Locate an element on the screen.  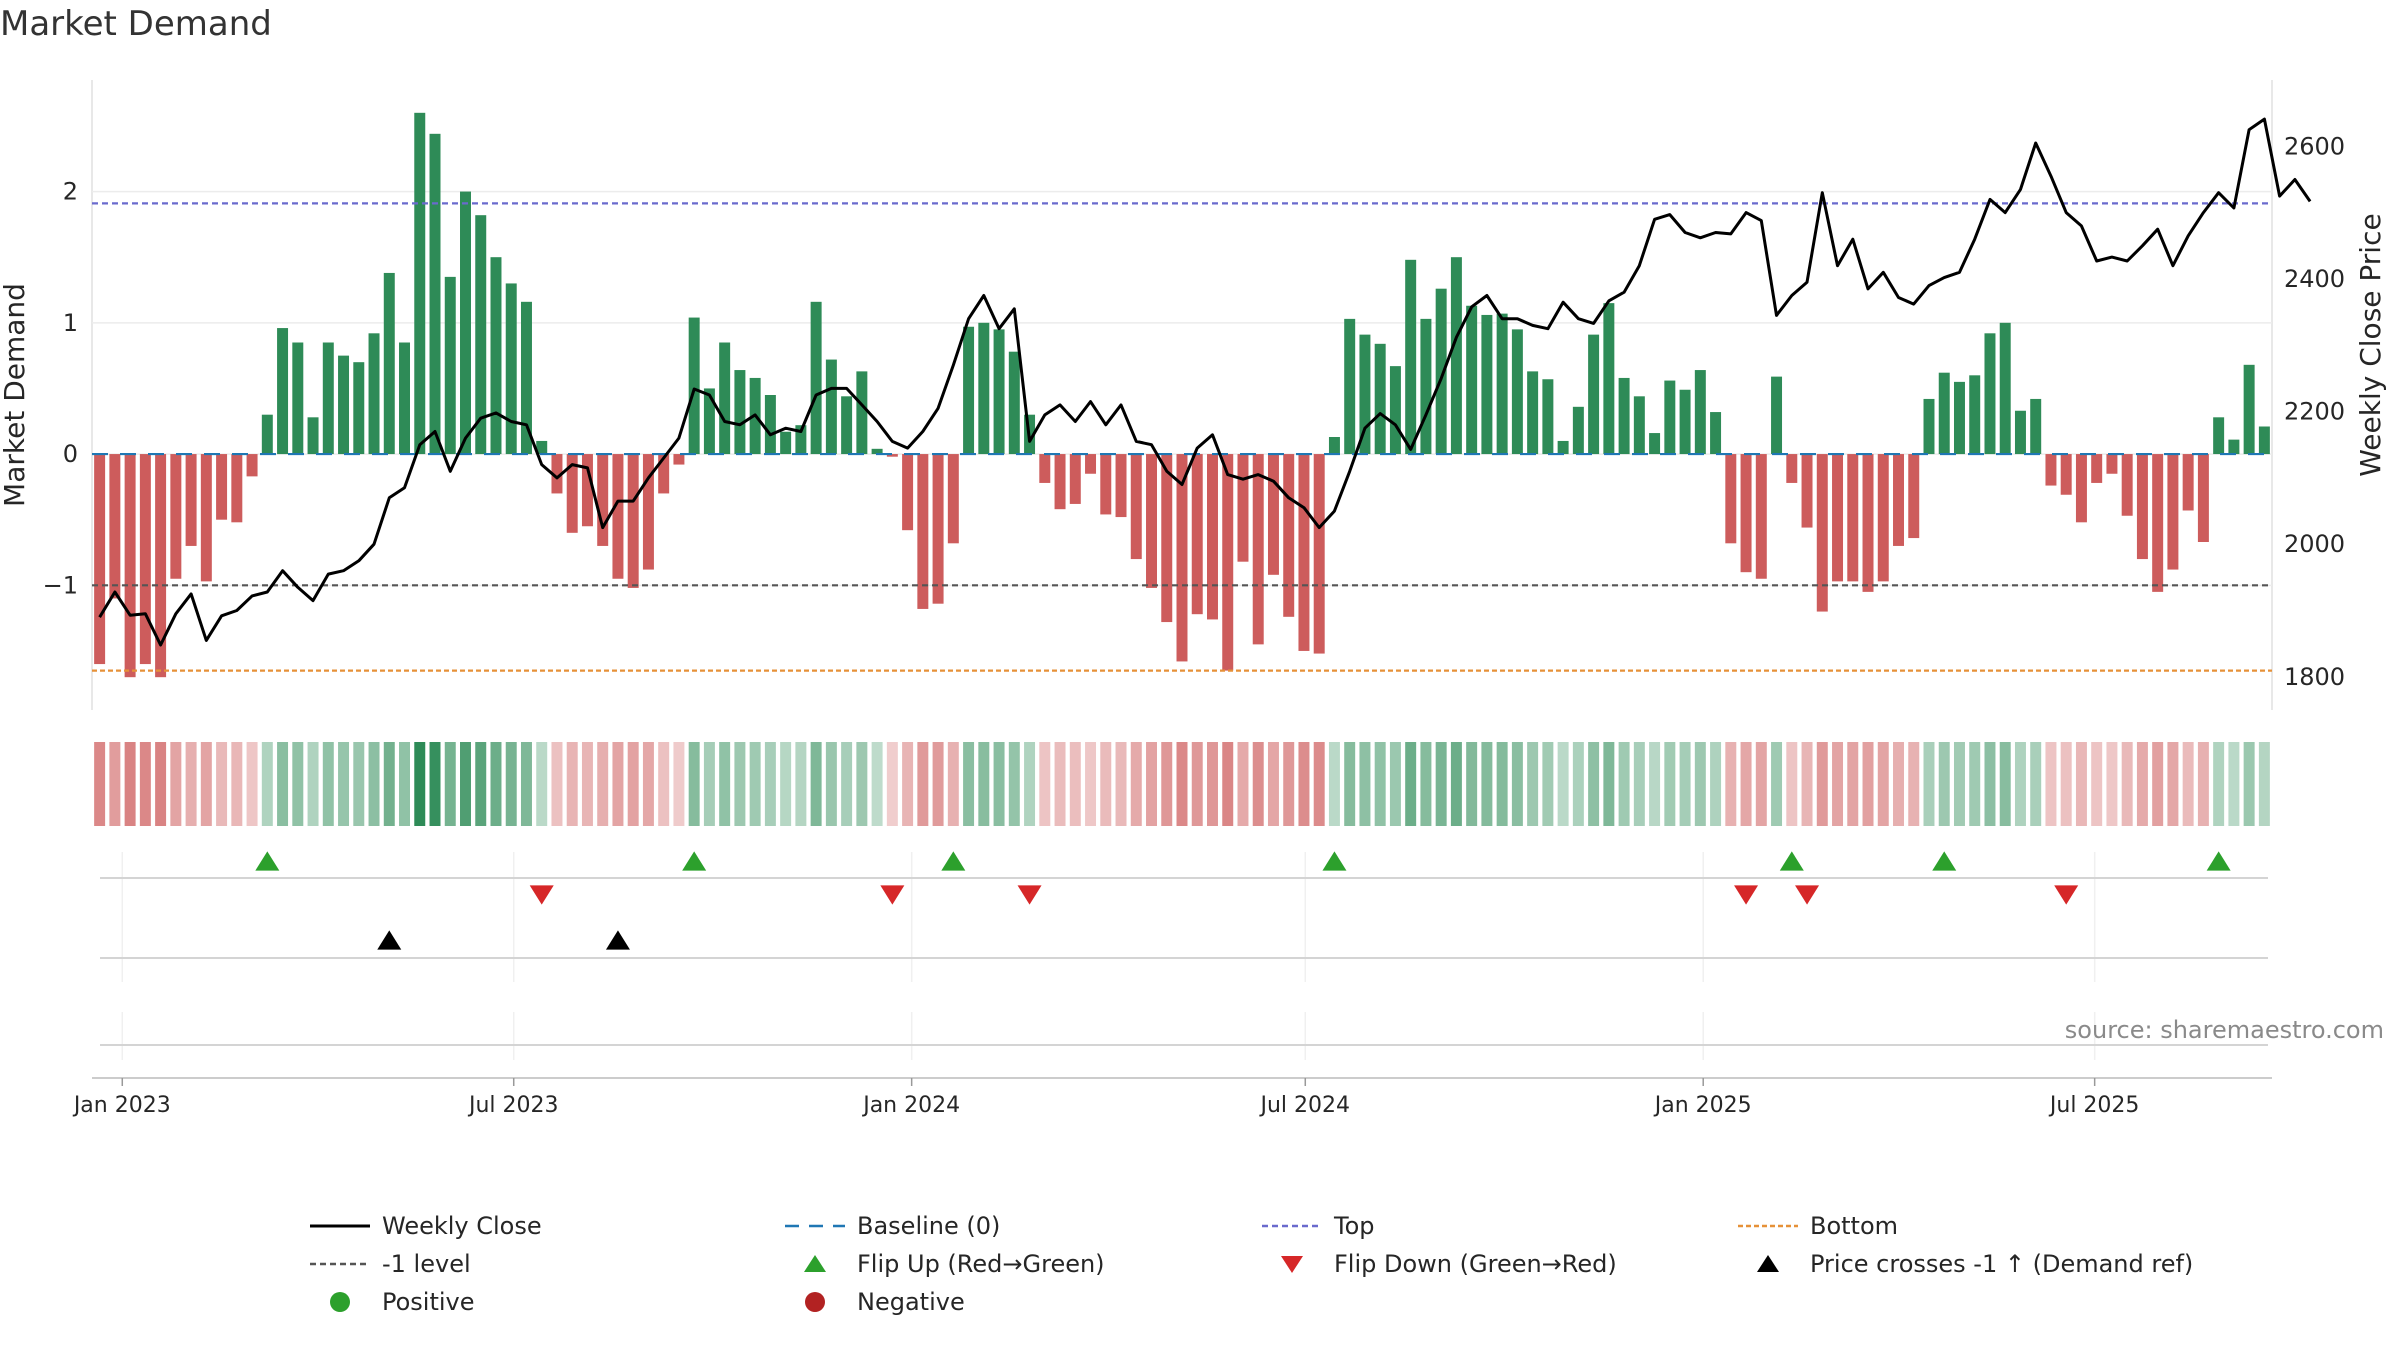
y2-tick-label: 2000 is located at coordinates (2314, 544).